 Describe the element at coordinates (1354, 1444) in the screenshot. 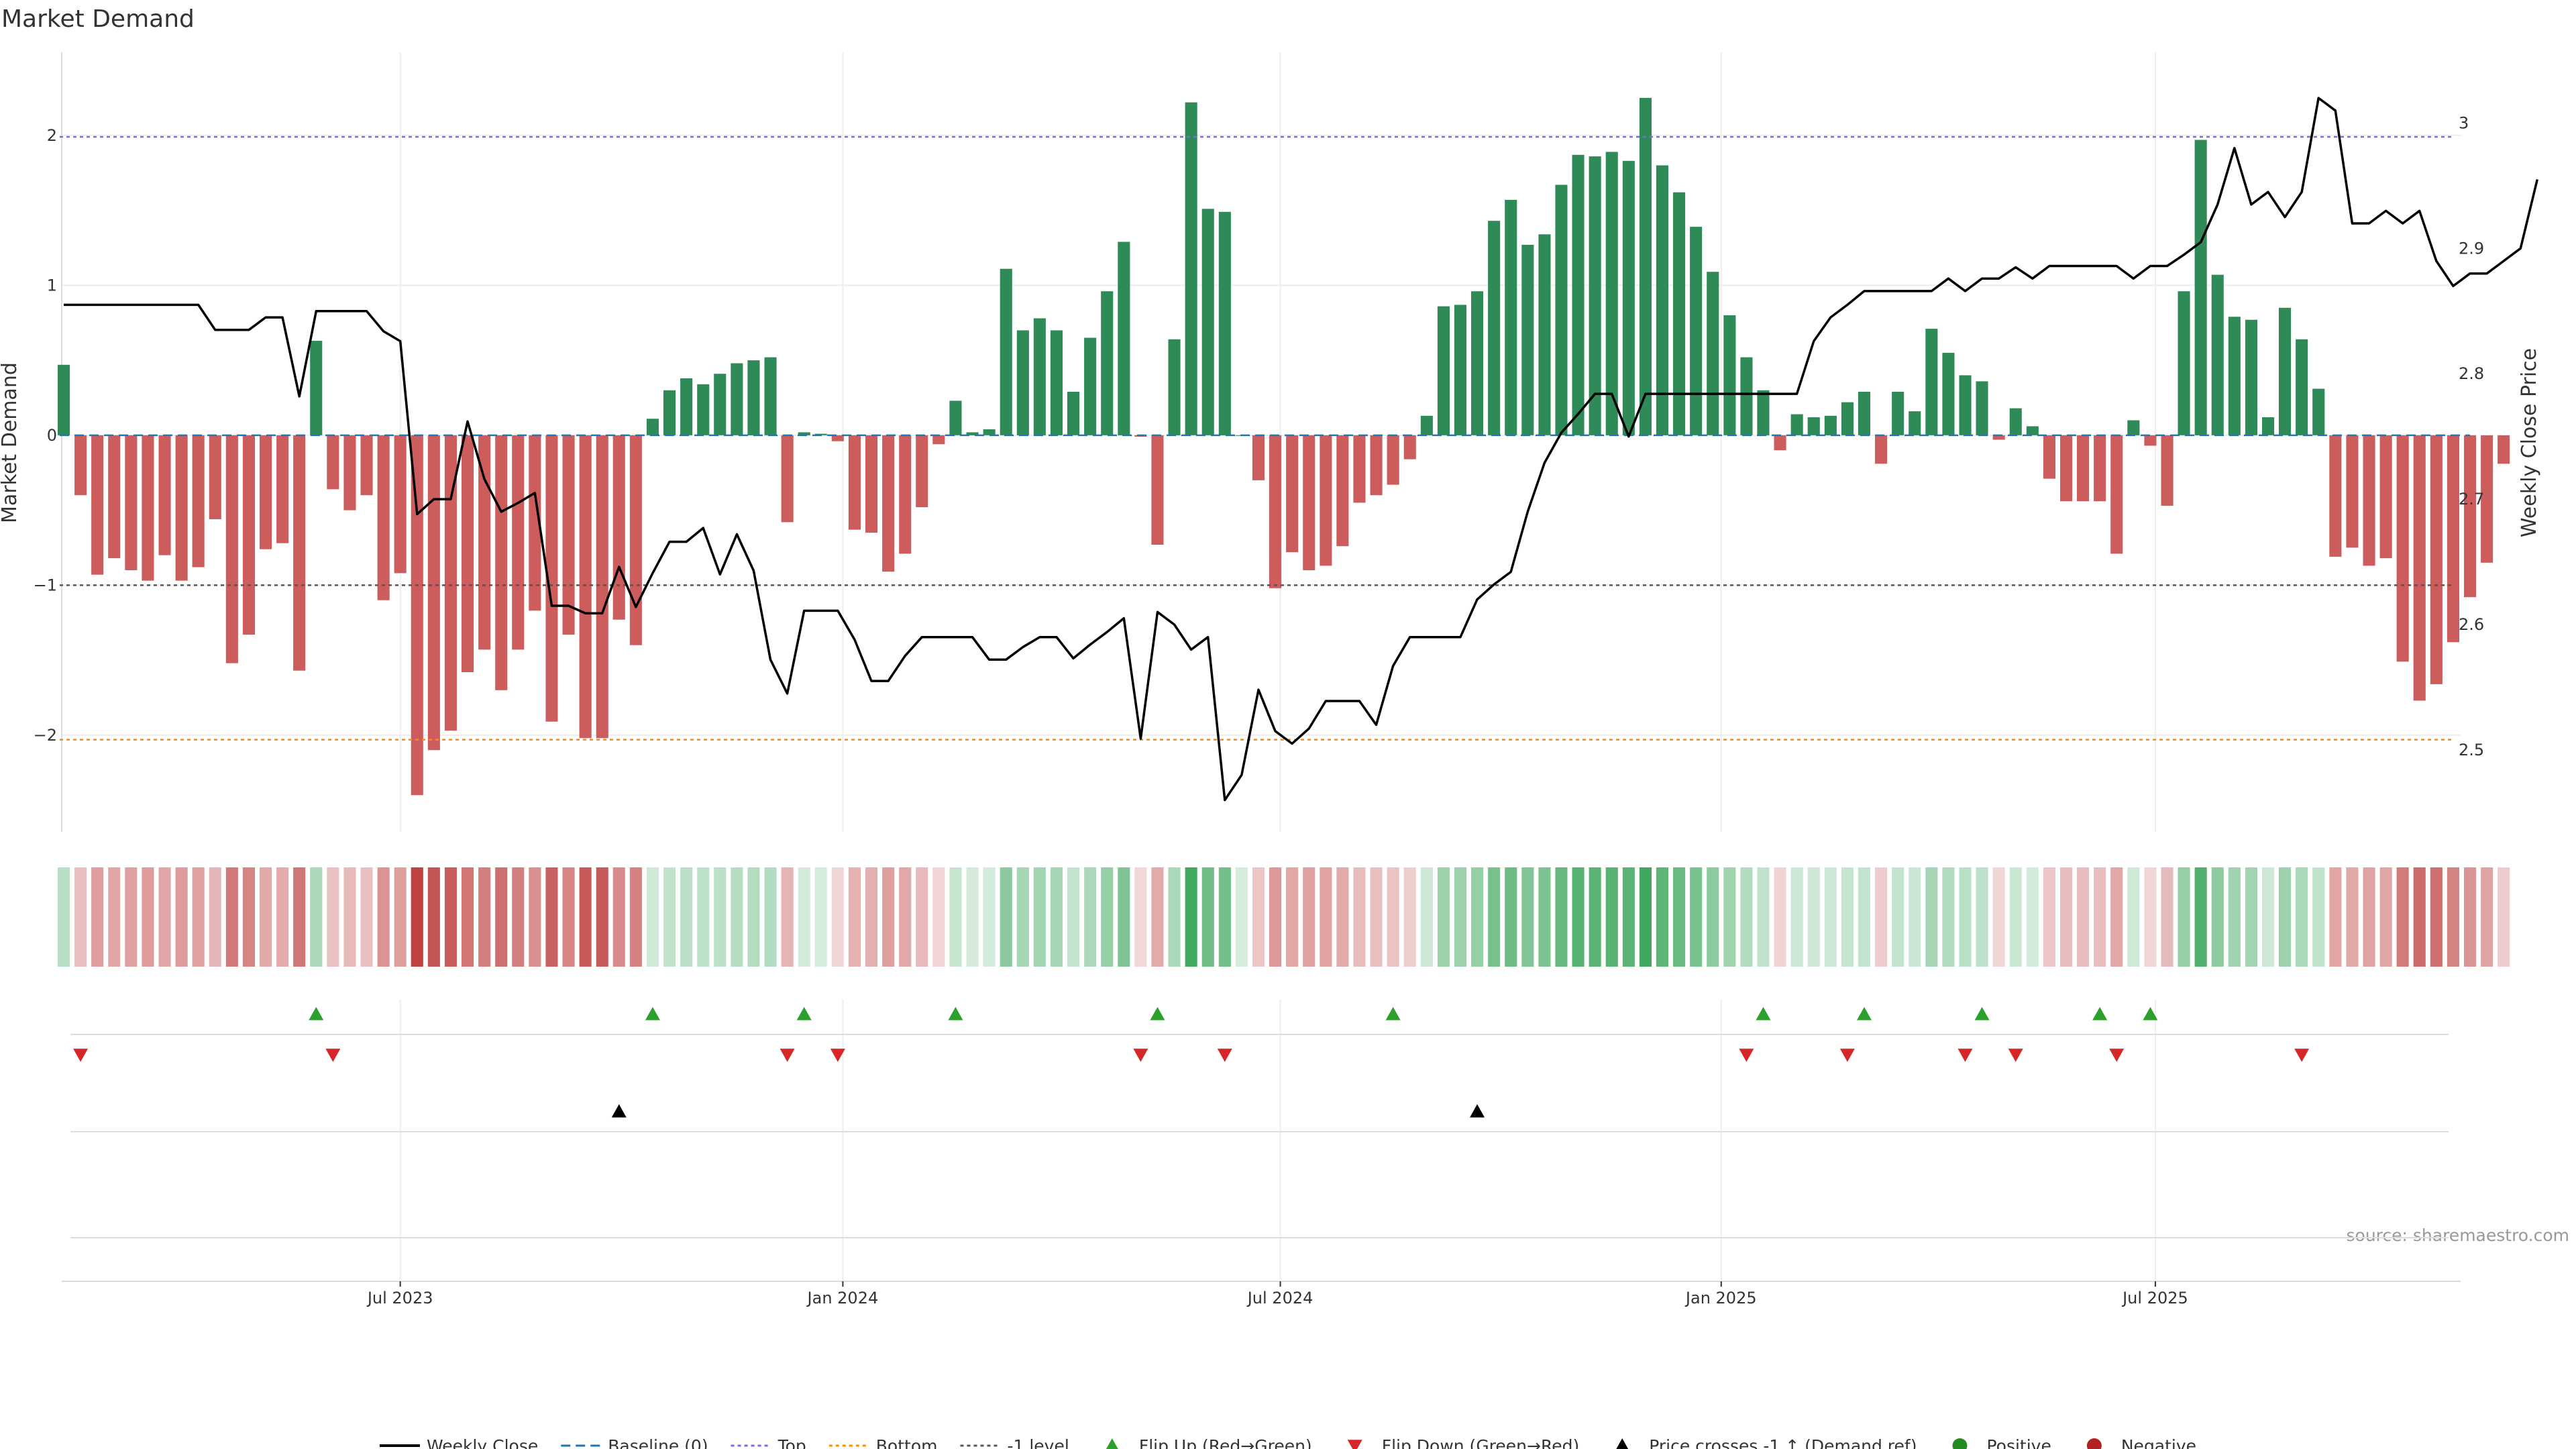

I see `legend-symbol-triangle-down` at that location.